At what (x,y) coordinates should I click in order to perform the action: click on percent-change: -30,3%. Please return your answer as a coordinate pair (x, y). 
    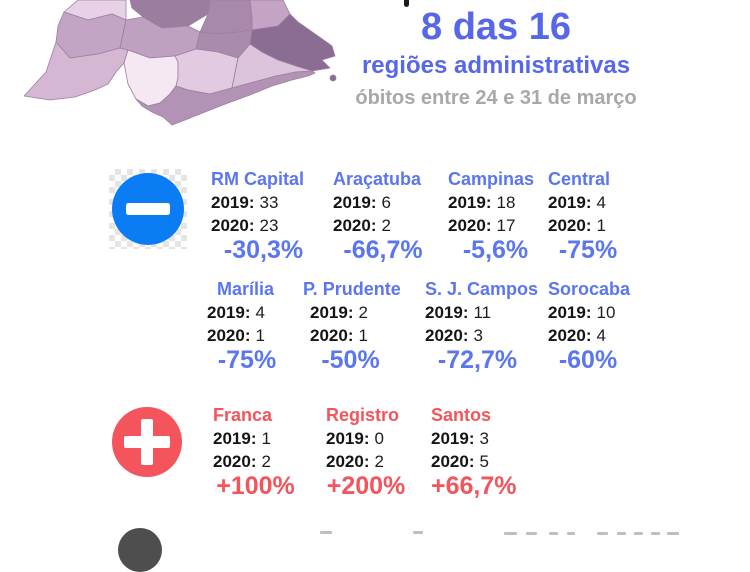
    Looking at the image, I should click on (263, 250).